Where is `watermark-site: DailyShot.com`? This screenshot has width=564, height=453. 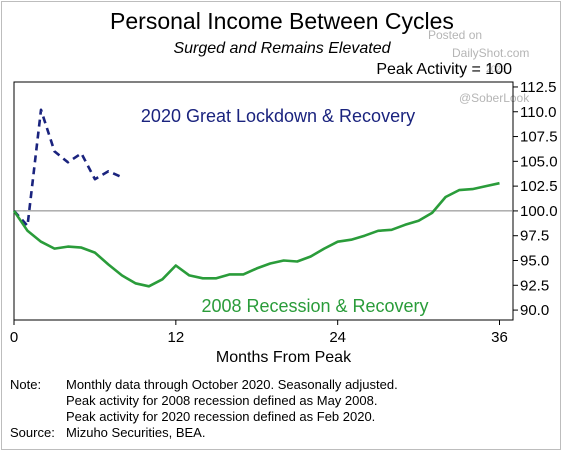
watermark-site: DailyShot.com is located at coordinates (491, 53).